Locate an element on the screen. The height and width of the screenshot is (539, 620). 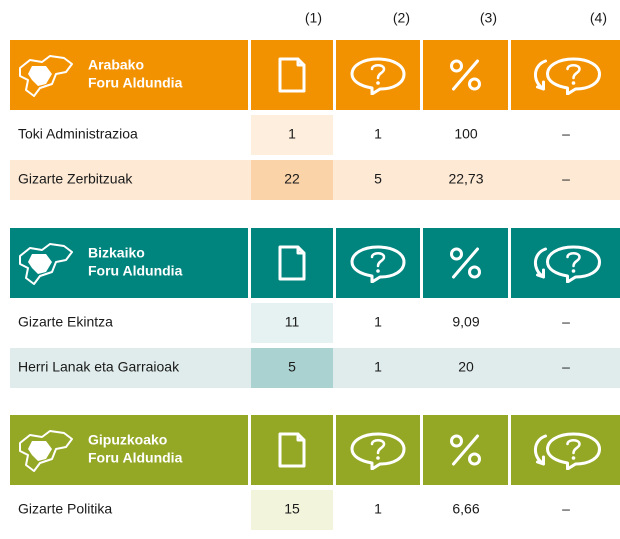
cell-value: 9,09 is located at coordinates (465, 322).